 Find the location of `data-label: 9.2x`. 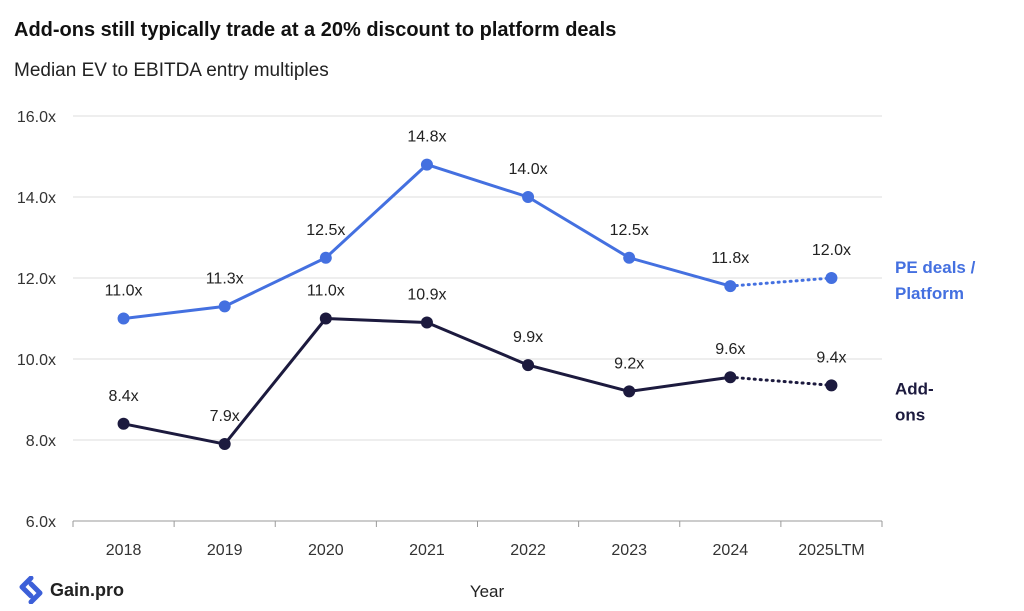

data-label: 9.2x is located at coordinates (629, 363).